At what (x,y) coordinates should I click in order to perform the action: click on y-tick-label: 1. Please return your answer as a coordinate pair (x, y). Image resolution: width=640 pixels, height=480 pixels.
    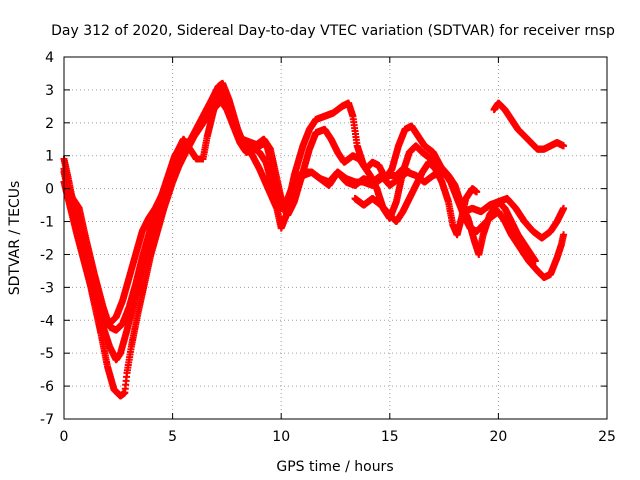
    Looking at the image, I should click on (49, 157).